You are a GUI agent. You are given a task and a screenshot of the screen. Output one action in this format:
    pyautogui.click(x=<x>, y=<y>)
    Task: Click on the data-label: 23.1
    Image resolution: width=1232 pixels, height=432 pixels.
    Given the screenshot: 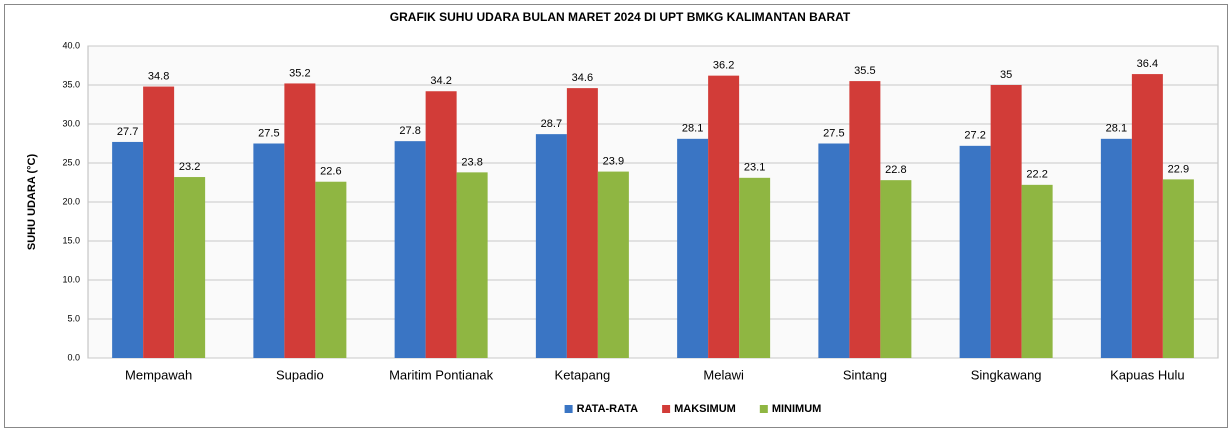 What is the action you would take?
    pyautogui.click(x=754, y=168)
    